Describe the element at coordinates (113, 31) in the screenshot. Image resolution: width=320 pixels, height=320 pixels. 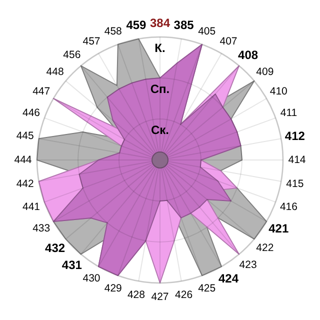
I see `spoke-label: 458` at that location.